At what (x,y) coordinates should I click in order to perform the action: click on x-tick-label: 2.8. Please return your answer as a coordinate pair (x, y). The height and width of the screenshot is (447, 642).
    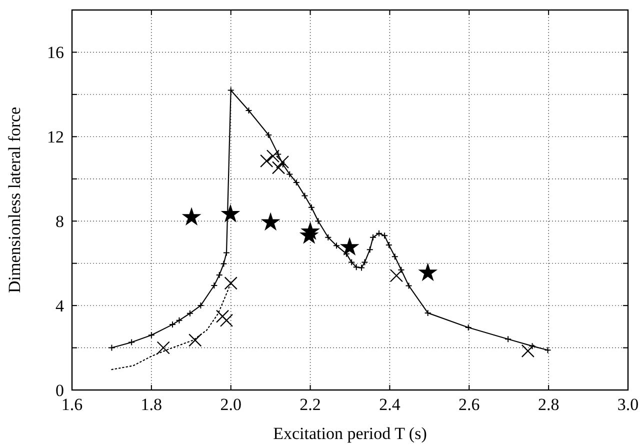
    Looking at the image, I should click on (549, 404).